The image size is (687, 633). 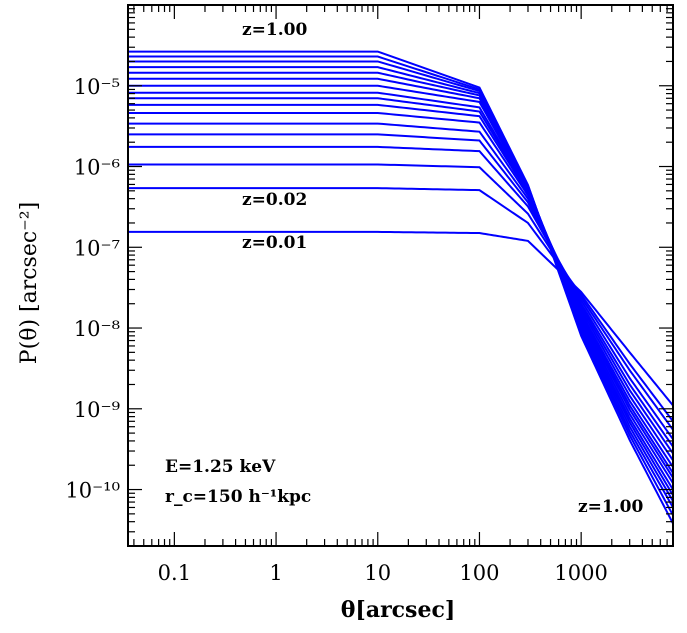 I want to click on annotation-z-002: z=0.02, so click(x=274, y=200).